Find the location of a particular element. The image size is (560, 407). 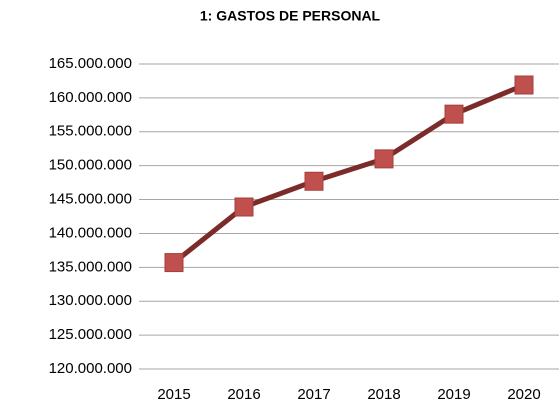

chart-title: 1: GASTOS DE PERSONAL is located at coordinates (290, 16).